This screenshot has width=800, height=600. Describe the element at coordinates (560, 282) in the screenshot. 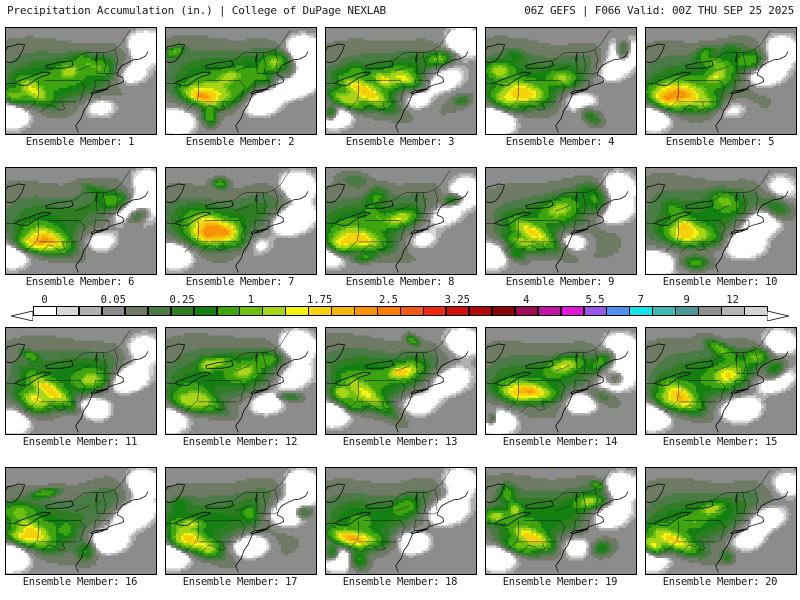

I see `ensemble-panel-label-9: Ensemble Member: 9` at that location.